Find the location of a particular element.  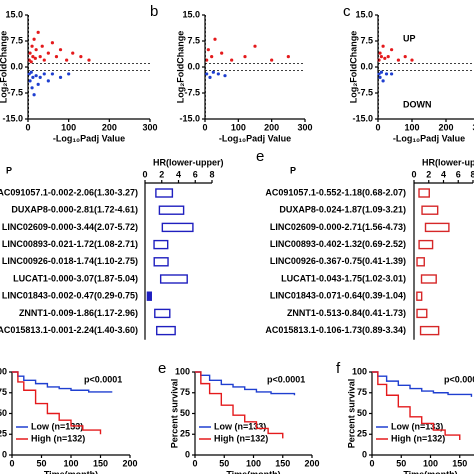

axes is located at coordinates (88, 67).